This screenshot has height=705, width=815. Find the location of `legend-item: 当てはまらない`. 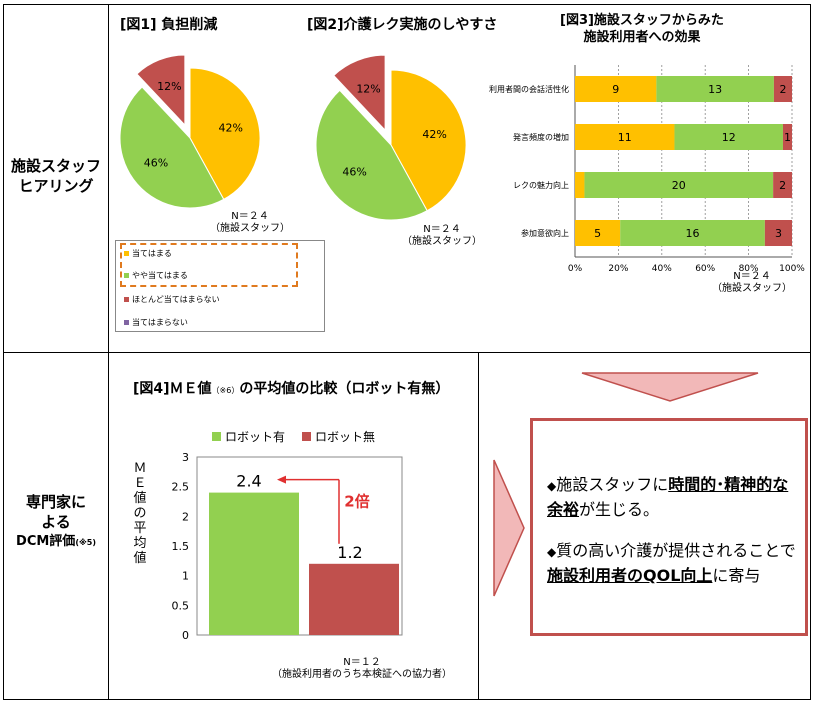

legend-item: 当てはまらない is located at coordinates (156, 322).